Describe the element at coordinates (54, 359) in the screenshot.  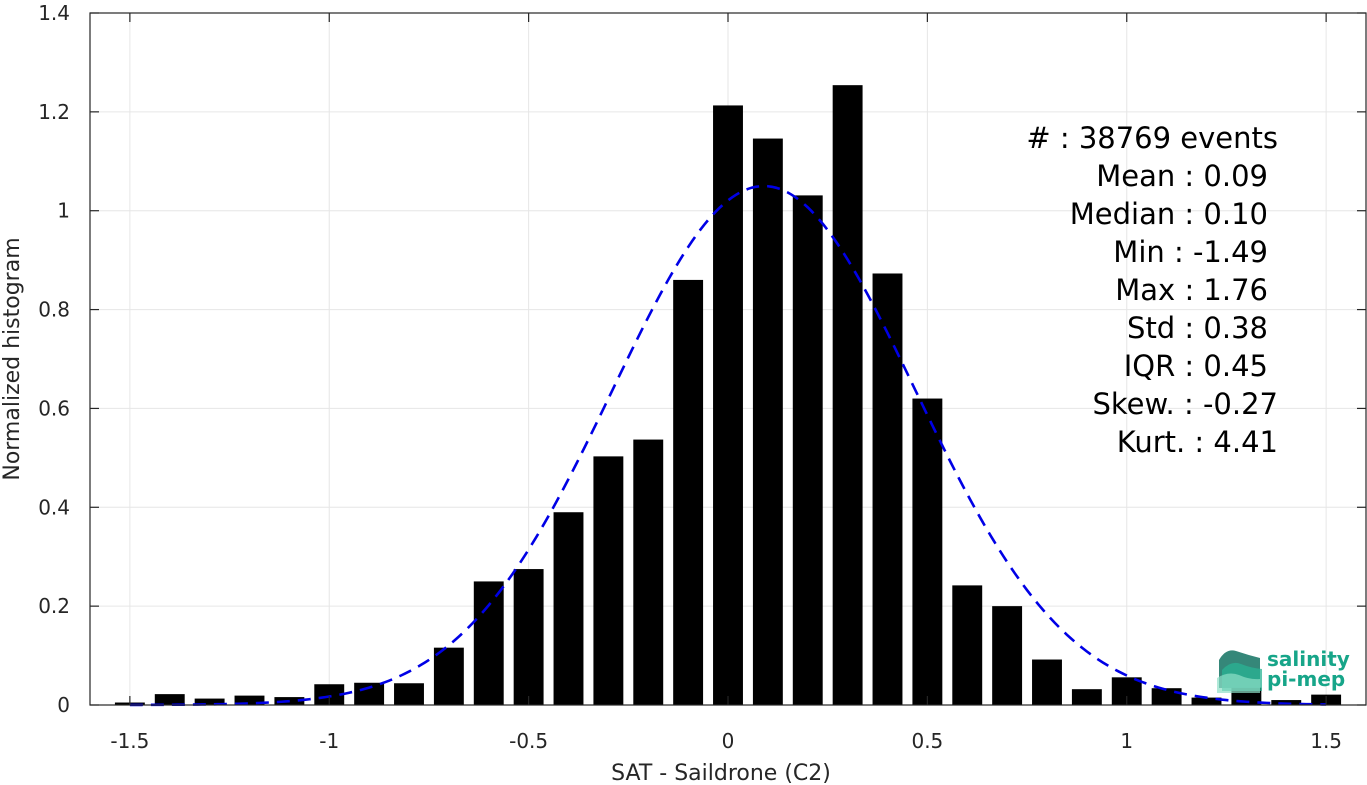
I see `y-tick-labels: 0 0.2 0.4 0.6 0.8 1 1.2 1.4` at that location.